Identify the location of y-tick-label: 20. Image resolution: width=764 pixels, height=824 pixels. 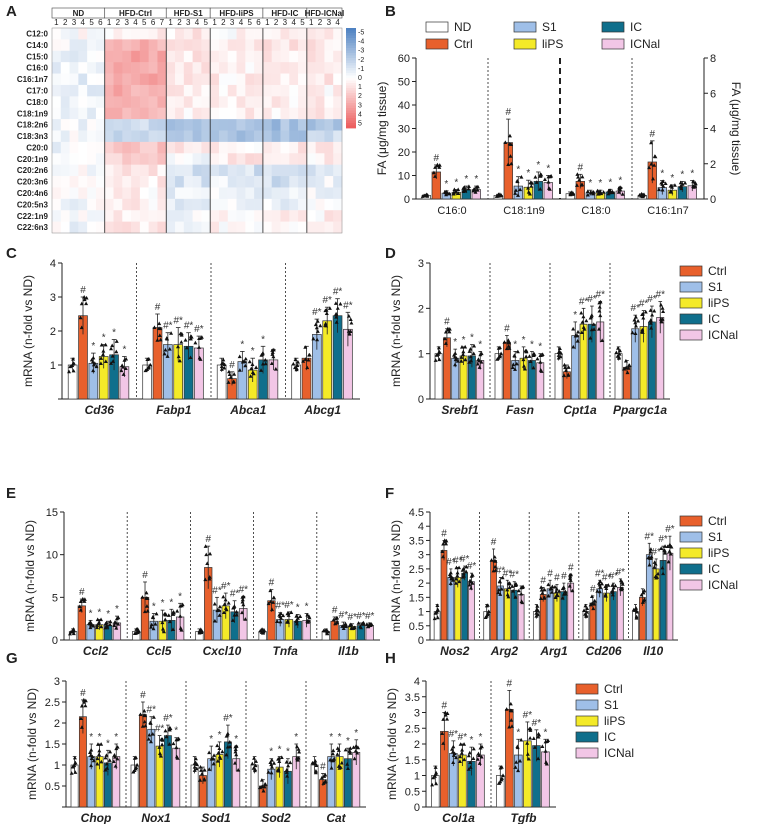
(404, 153).